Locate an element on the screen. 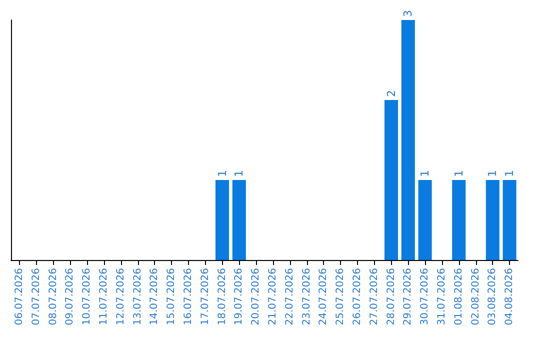 This screenshot has height=340, width=540. x-tick-label: 07.07.2026 is located at coordinates (36, 297).